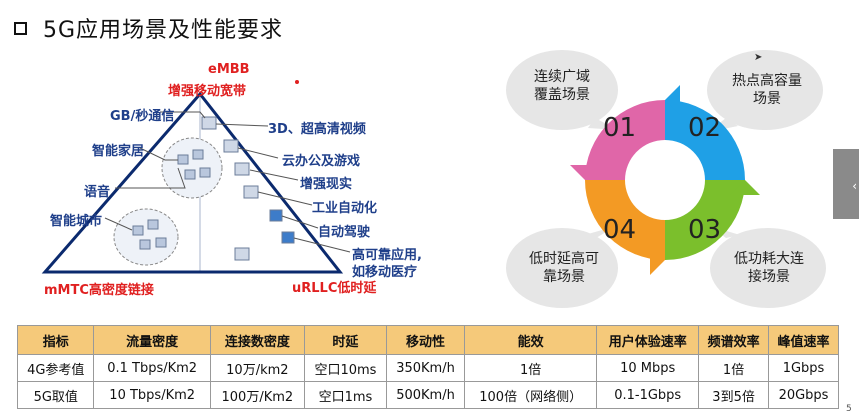 The width and height of the screenshot is (859, 419). I want to click on corner-mark: 5, so click(849, 409).